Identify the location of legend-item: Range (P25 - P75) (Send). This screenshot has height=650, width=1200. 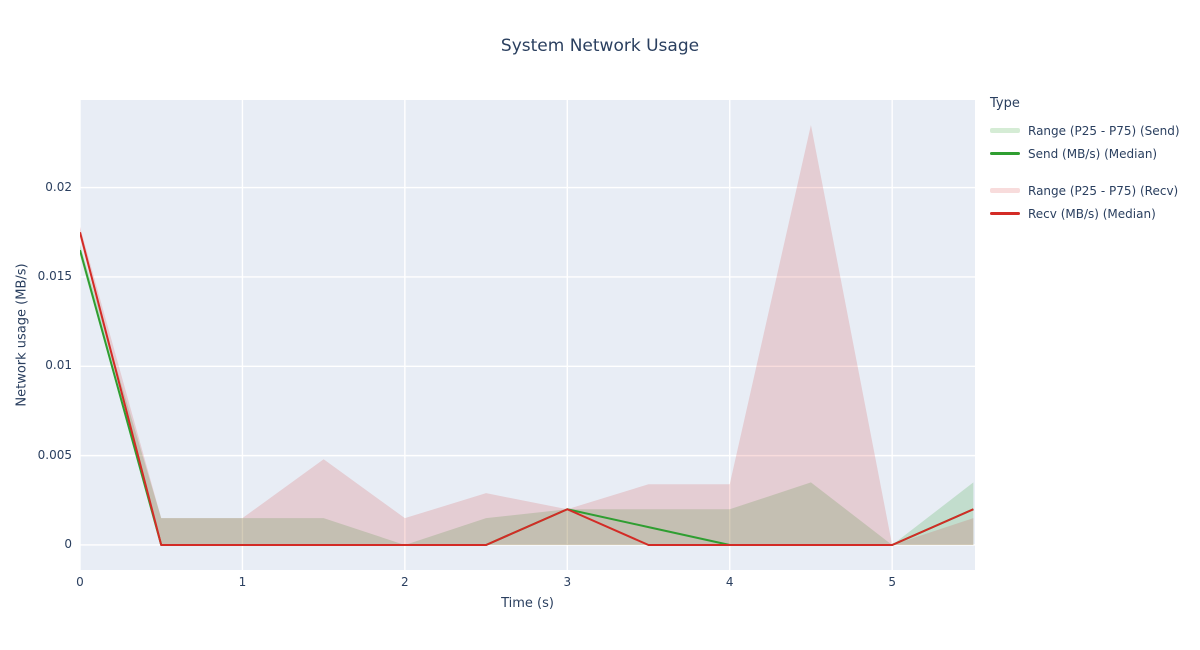
(1092, 130).